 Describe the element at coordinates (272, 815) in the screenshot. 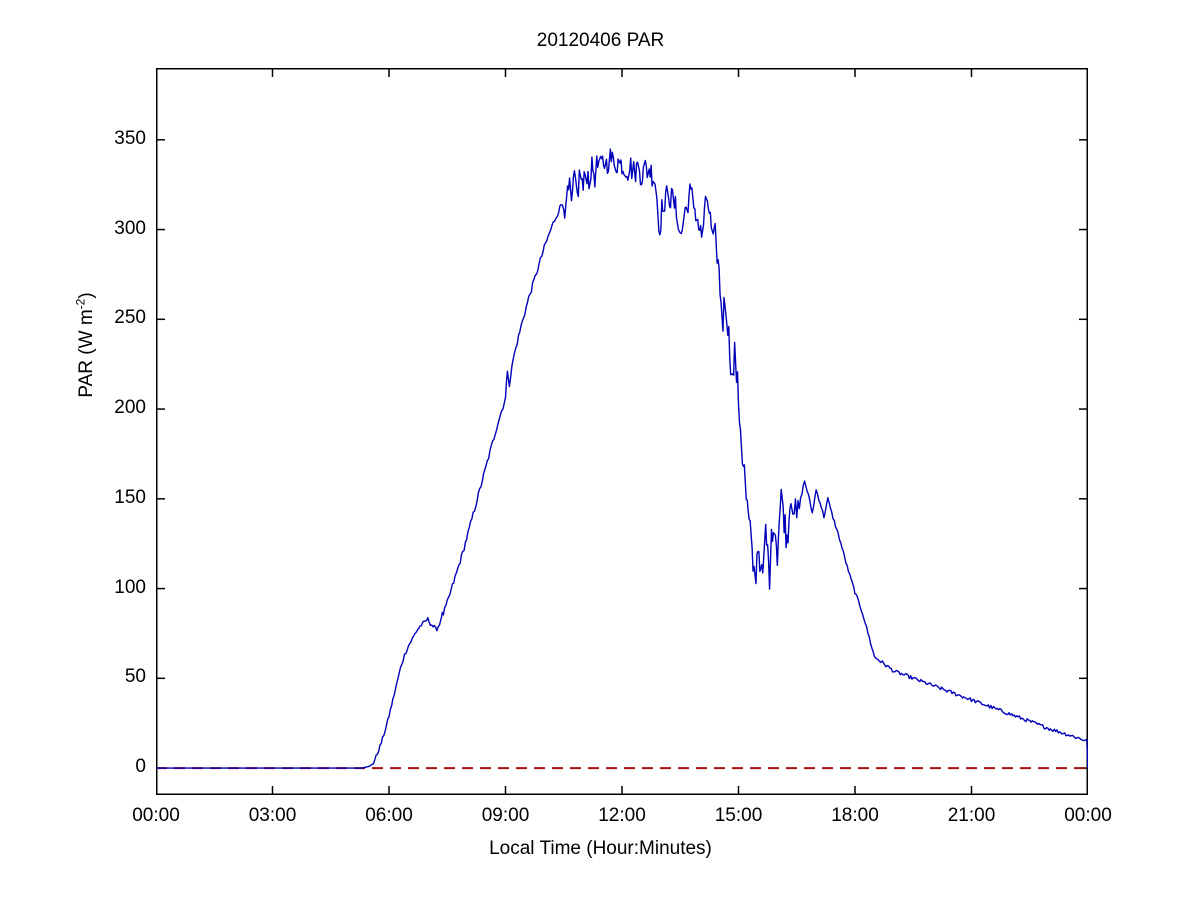

I see `x-tick-label-1: 03:00` at that location.